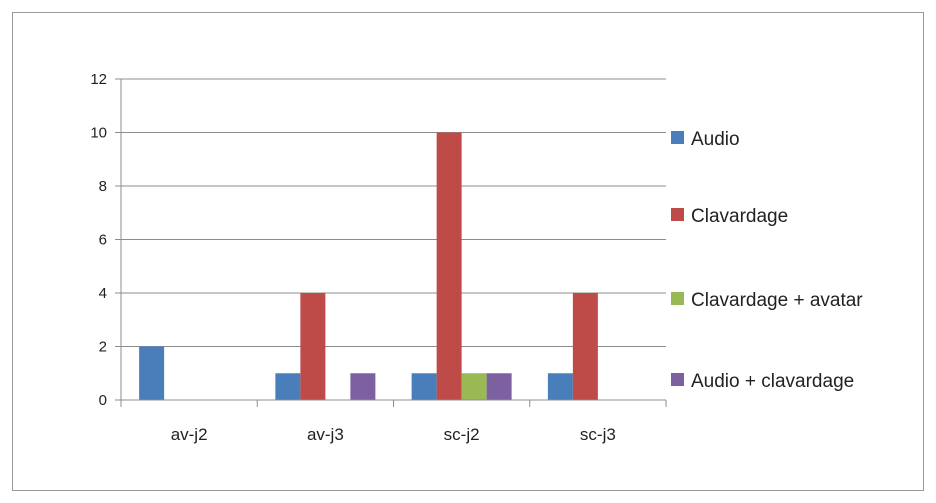 This screenshot has width=936, height=503. I want to click on legend-label: Audio + clavardage, so click(772, 381).